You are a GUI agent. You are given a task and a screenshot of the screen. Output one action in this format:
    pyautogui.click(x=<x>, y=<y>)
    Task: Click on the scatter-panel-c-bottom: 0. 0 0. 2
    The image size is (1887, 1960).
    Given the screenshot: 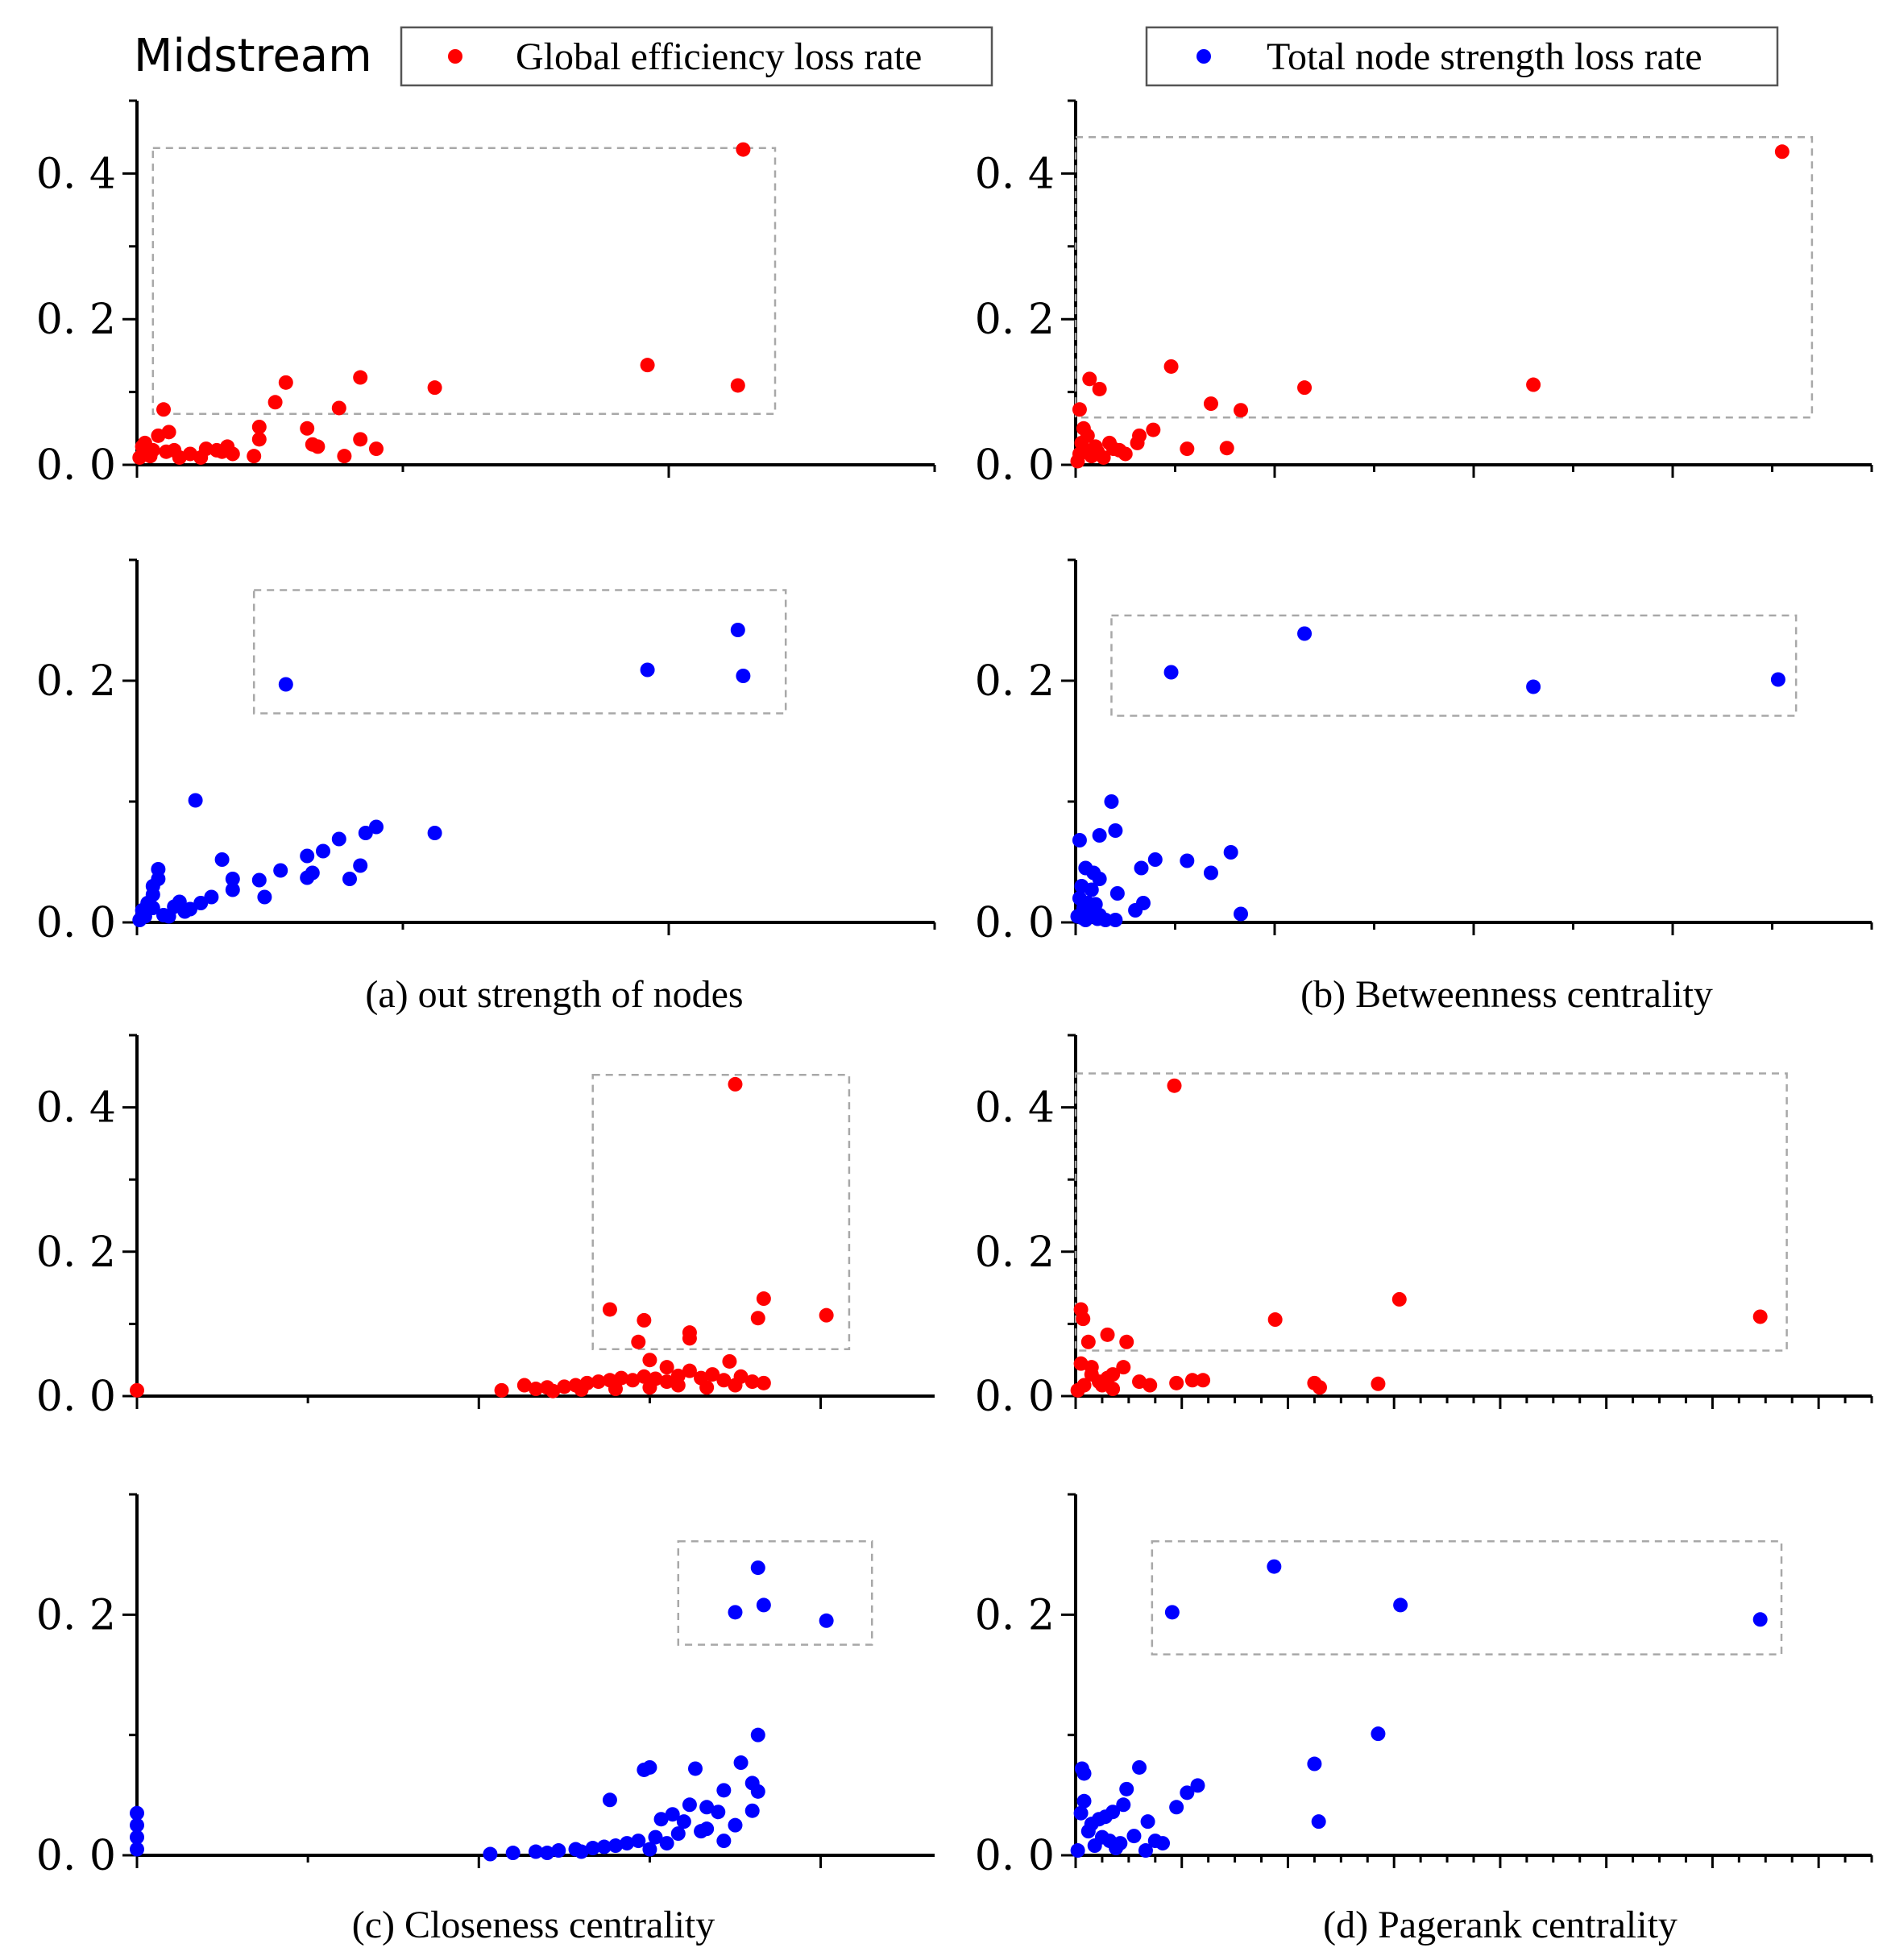 What is the action you would take?
    pyautogui.click(x=485, y=1686)
    